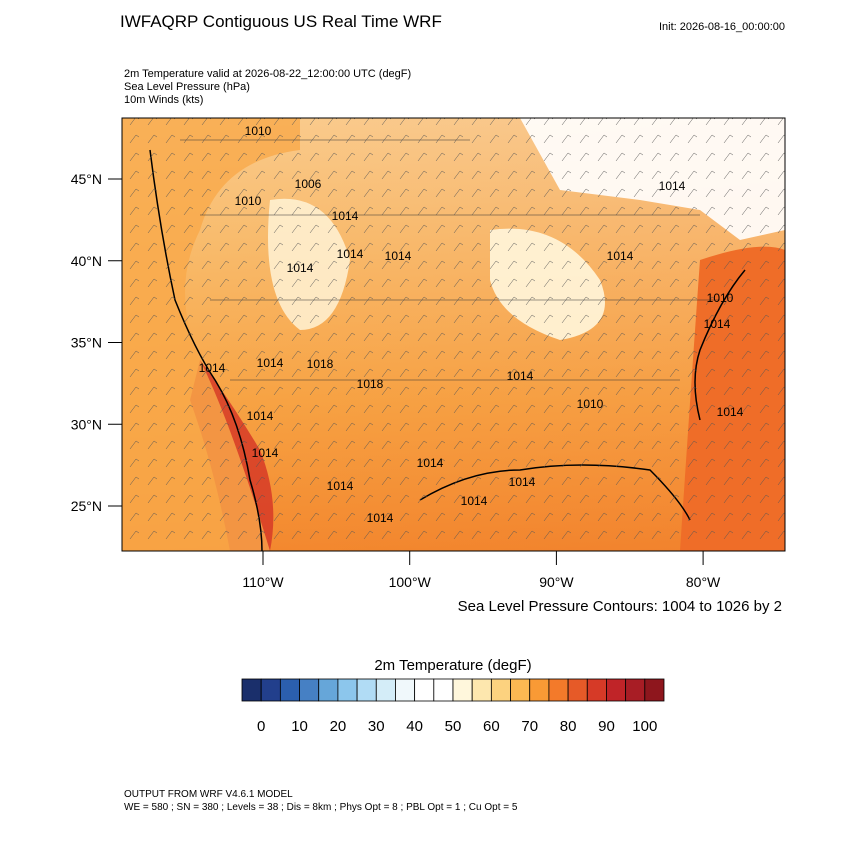  Describe the element at coordinates (720, 298) in the screenshot. I see `contour-label: 1010` at that location.